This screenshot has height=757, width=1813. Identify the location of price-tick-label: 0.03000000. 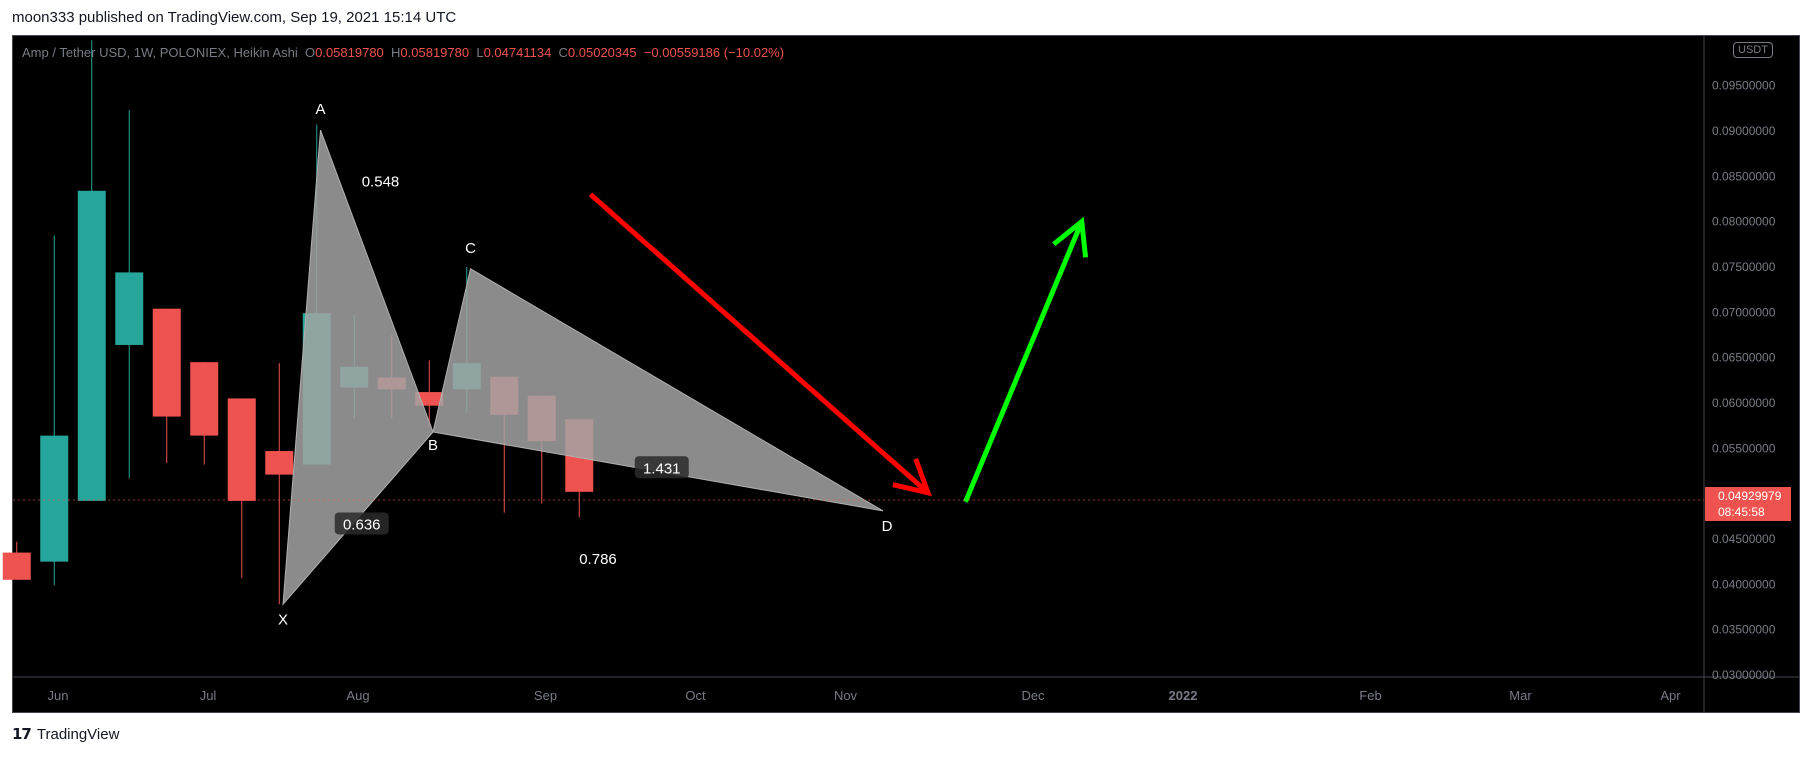
(1744, 675).